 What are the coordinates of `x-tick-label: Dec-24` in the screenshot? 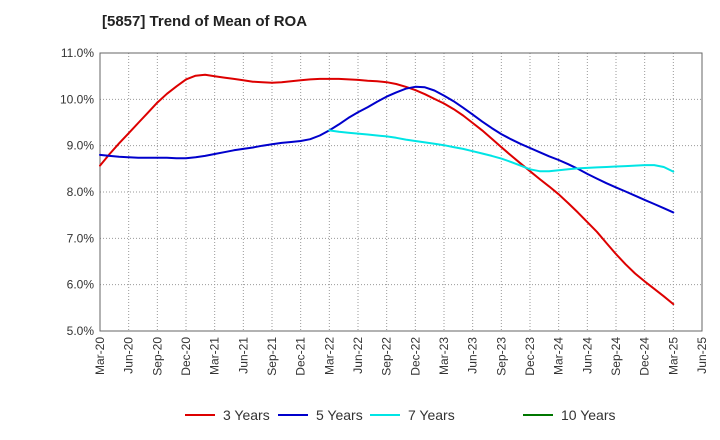 It's located at (645, 356).